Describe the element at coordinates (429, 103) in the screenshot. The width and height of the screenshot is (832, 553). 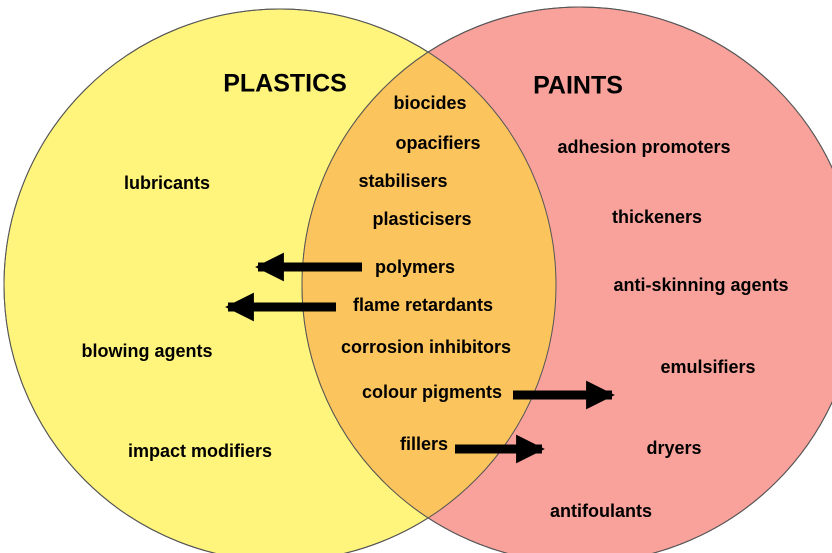
I see `item: biocides` at that location.